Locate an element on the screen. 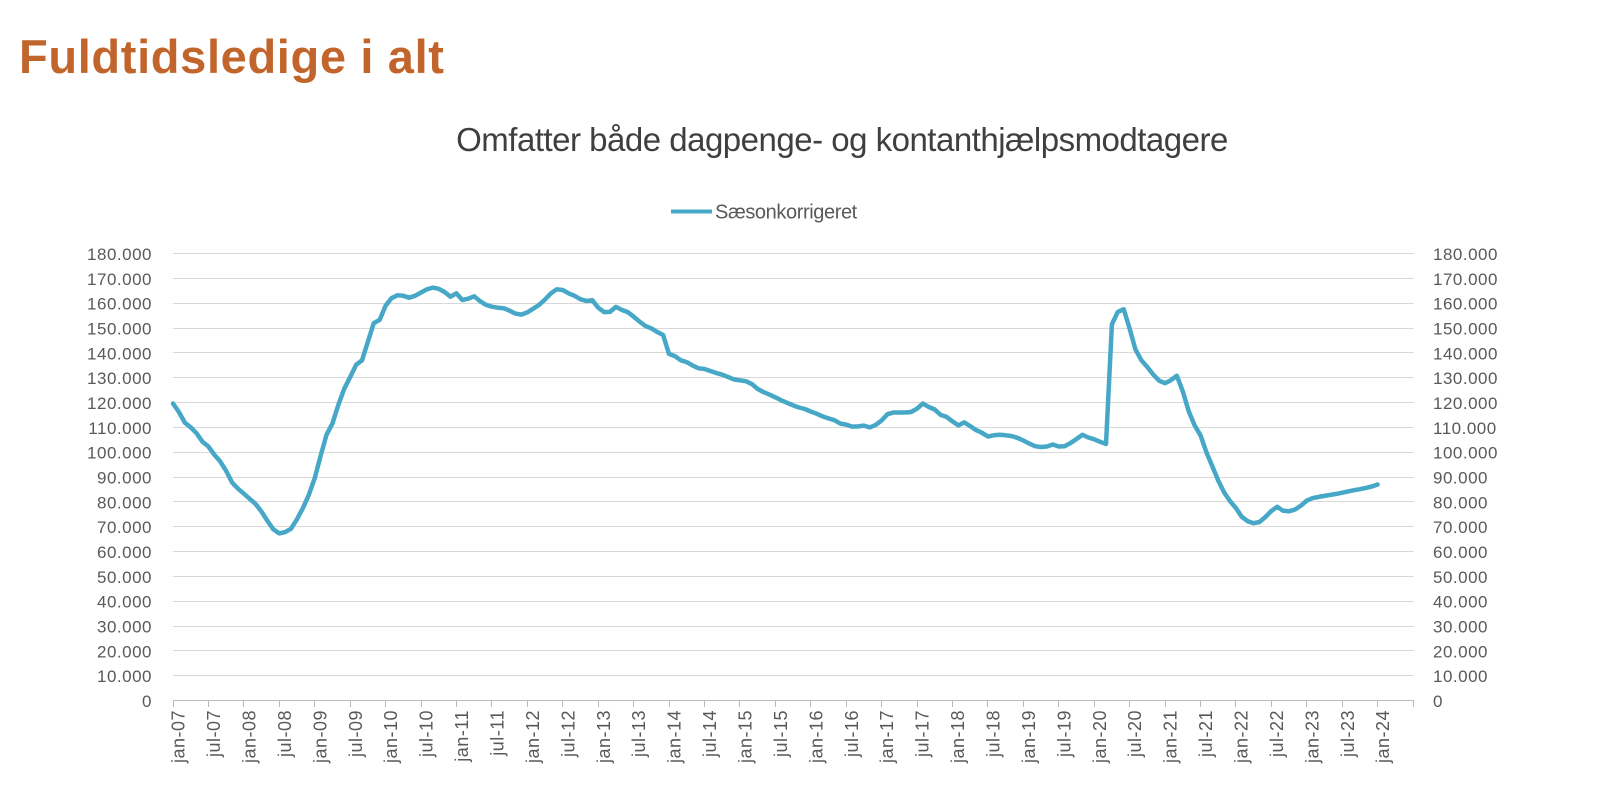  svg-text: jan-10 is located at coordinates (391, 737).